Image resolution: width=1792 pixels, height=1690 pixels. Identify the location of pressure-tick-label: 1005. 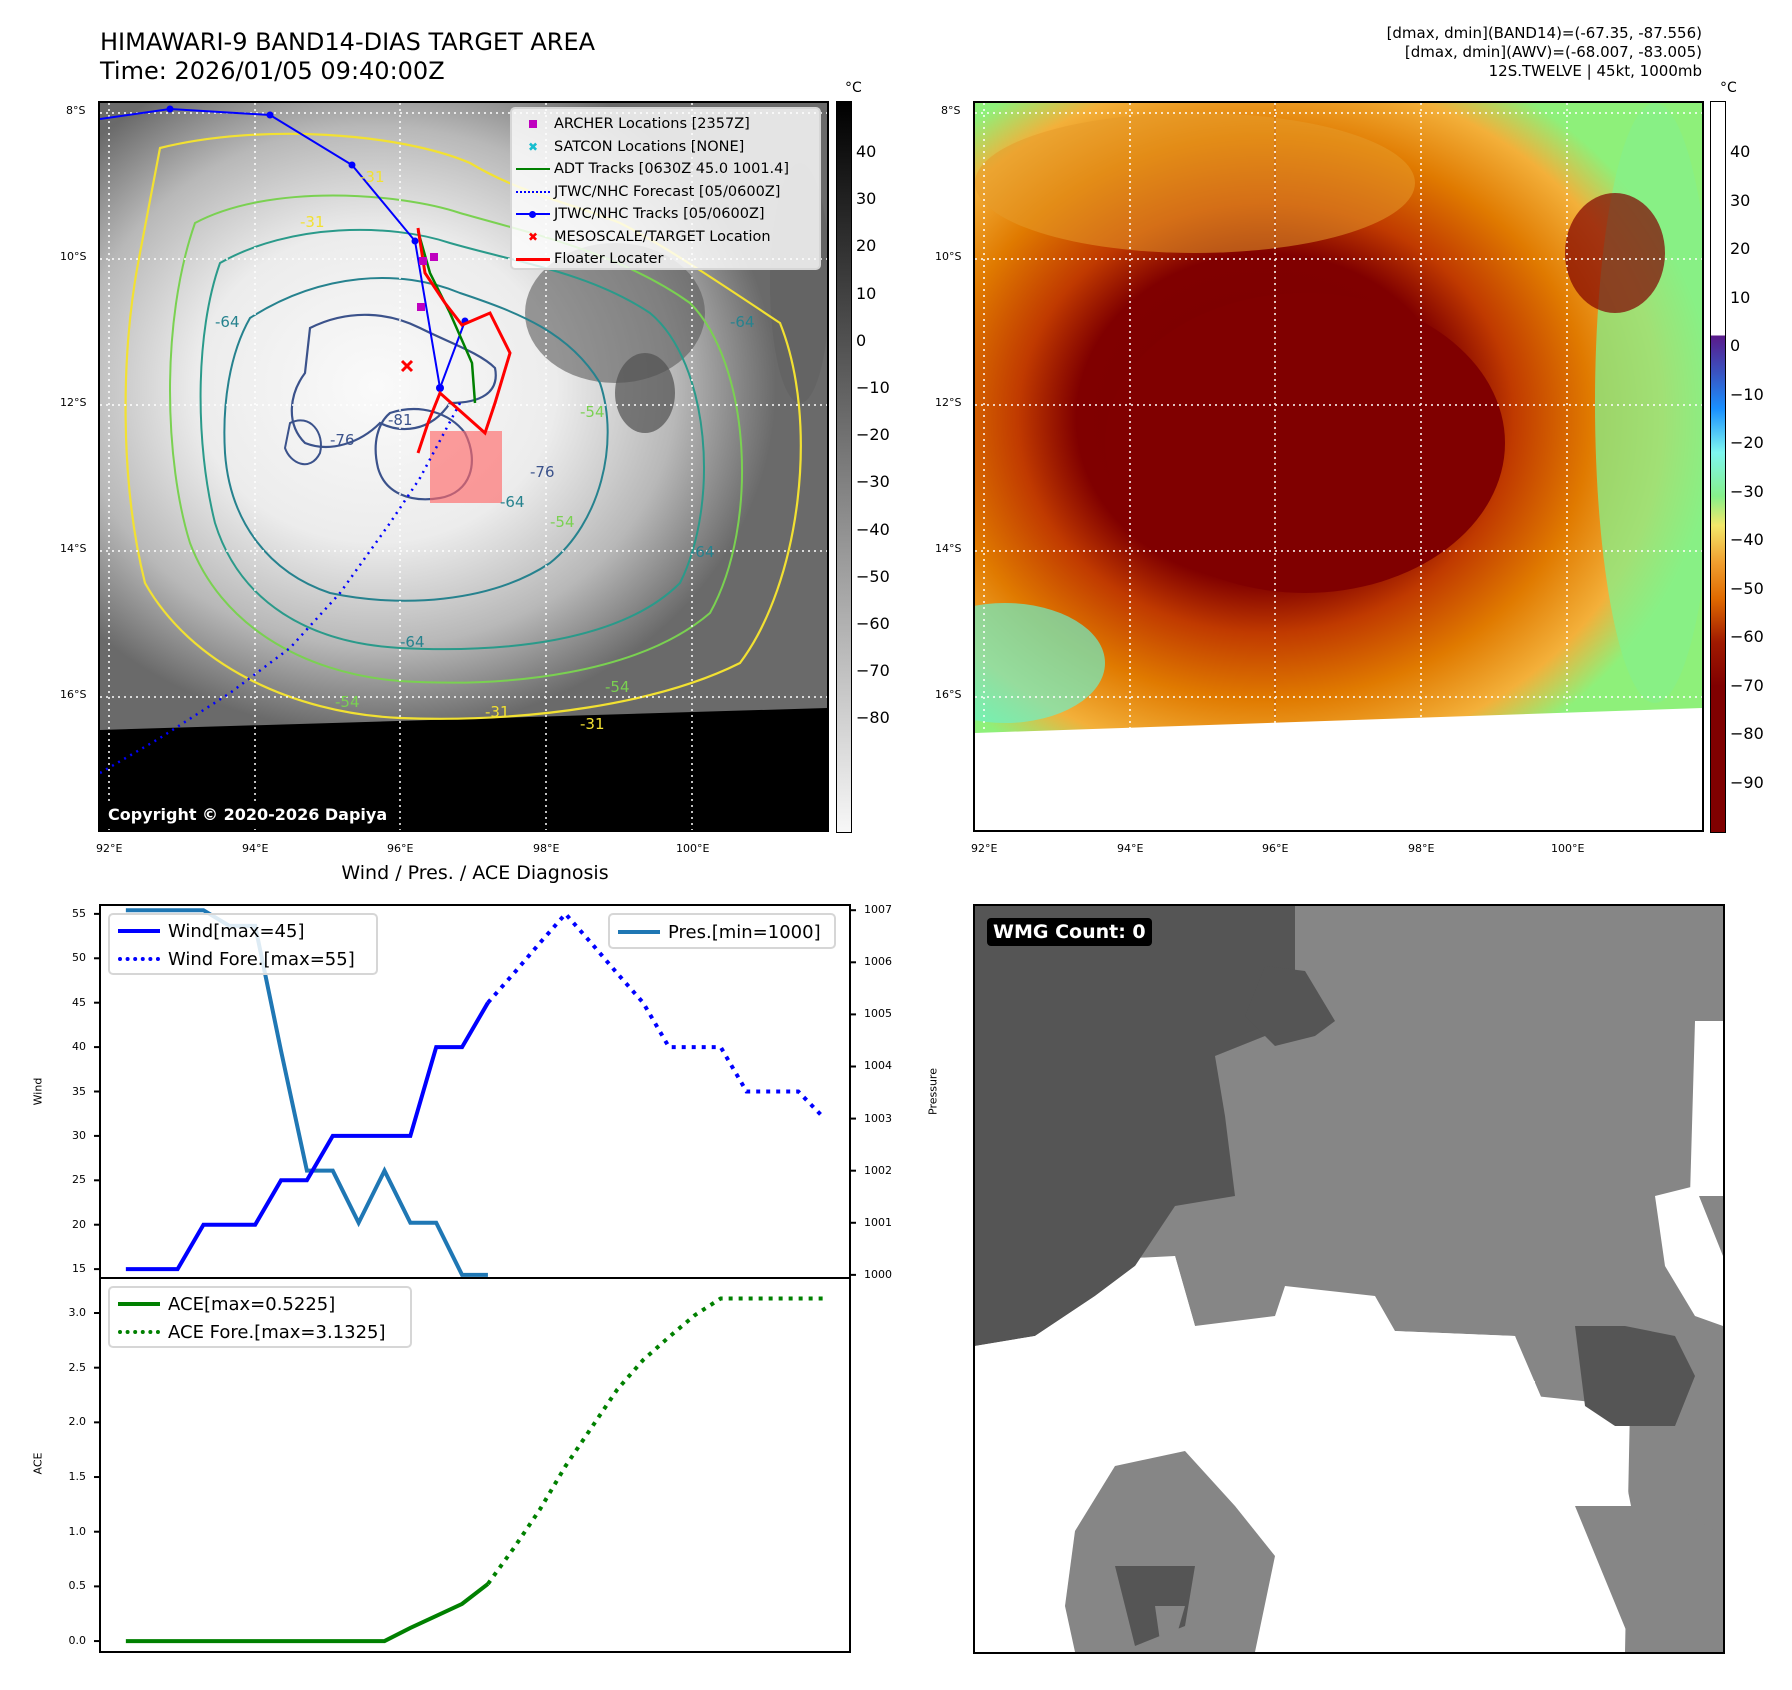
(878, 1014).